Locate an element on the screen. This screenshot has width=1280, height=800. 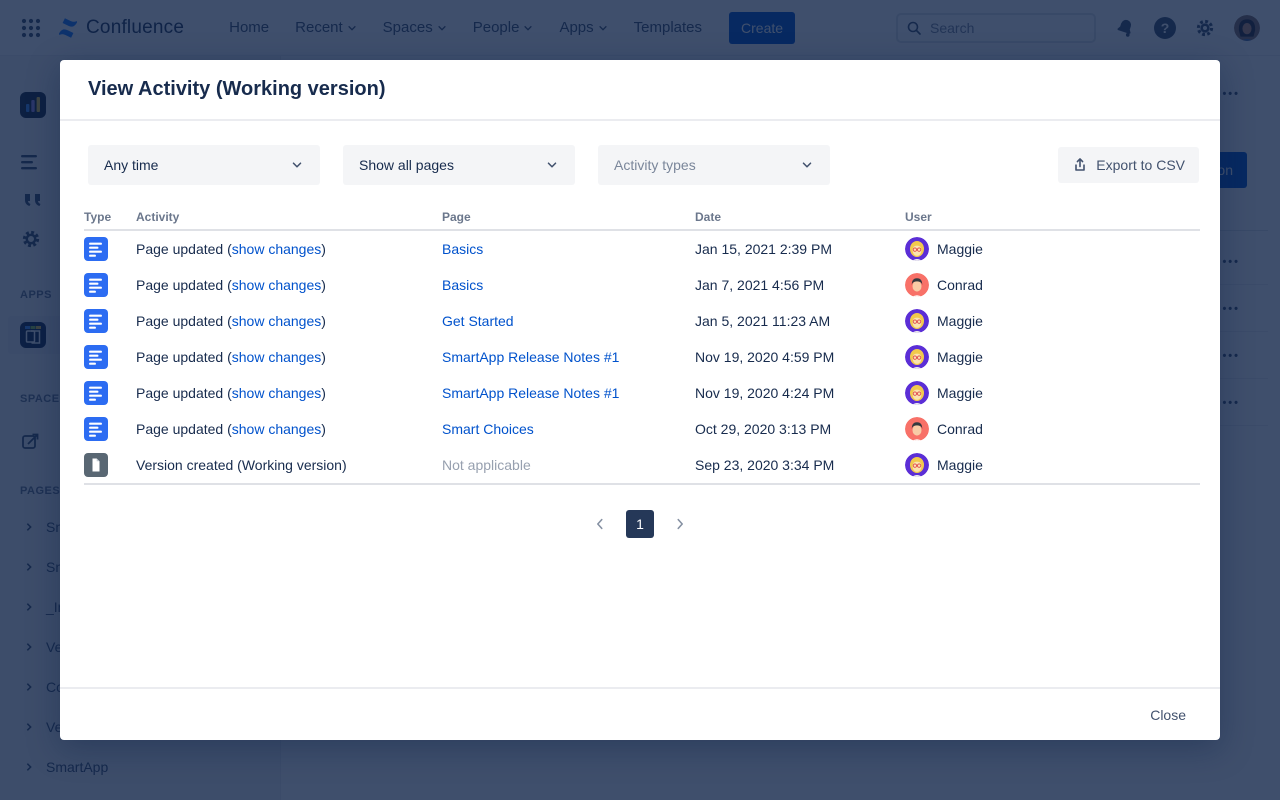
close-button: Close is located at coordinates (1168, 714).